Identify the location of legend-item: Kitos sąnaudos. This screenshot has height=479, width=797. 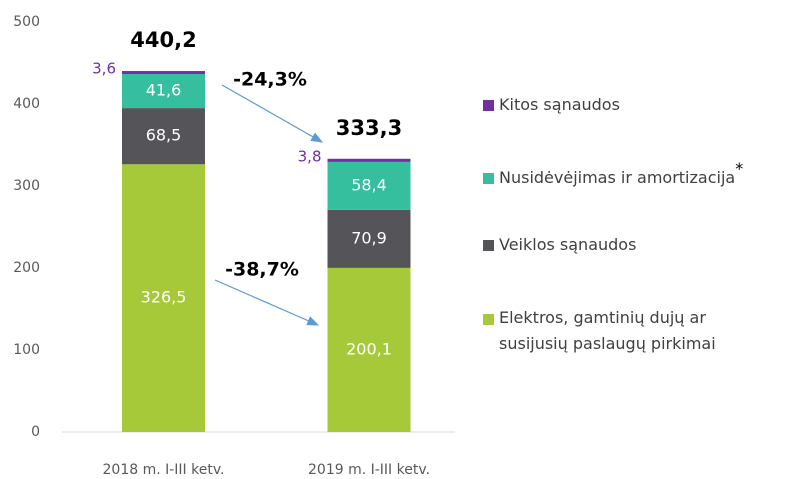
(551, 104).